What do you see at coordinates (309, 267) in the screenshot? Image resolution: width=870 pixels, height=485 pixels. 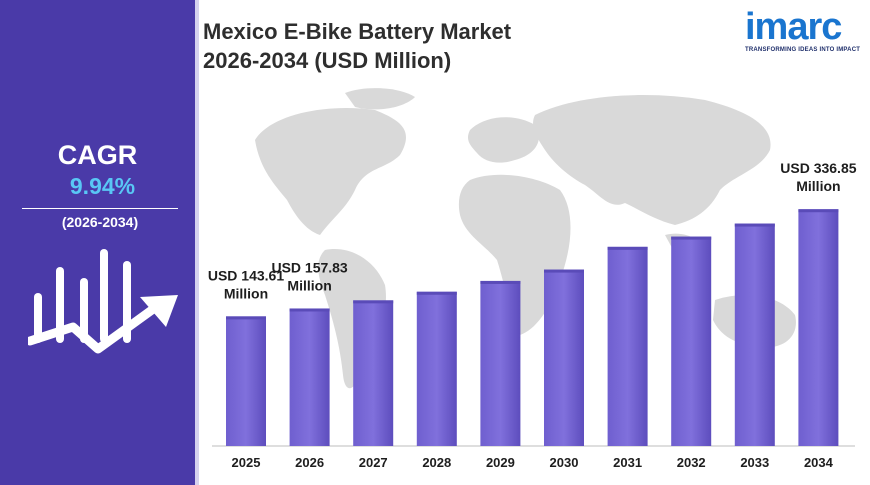 I see `data-label: USD 157.83` at bounding box center [309, 267].